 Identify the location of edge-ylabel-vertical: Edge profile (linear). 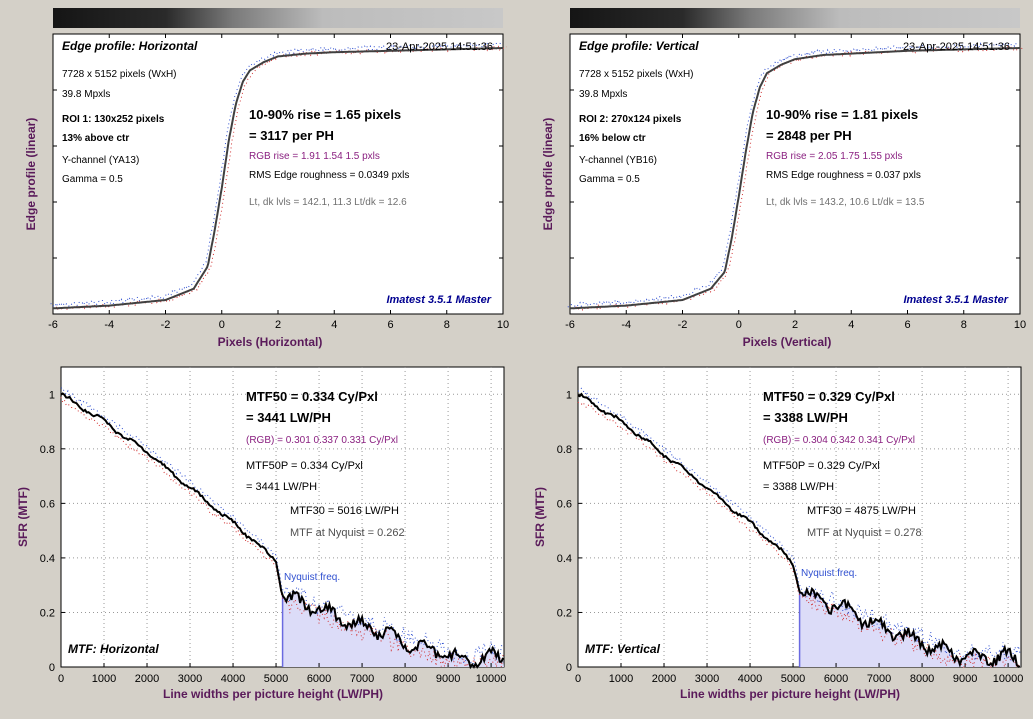
(548, 174).